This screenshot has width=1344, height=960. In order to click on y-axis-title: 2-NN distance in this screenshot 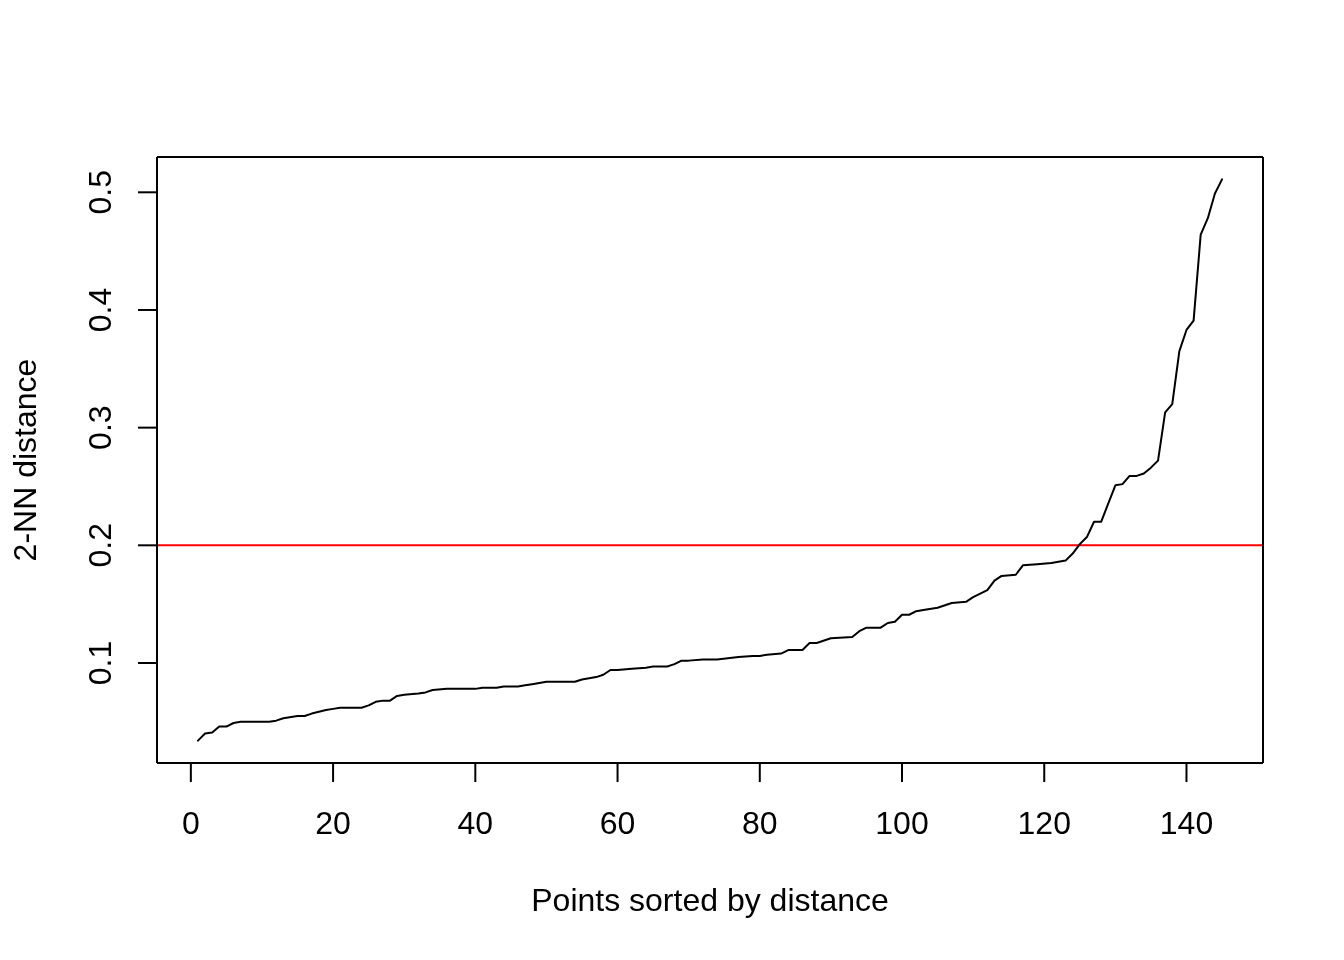, I will do `click(25, 460)`.